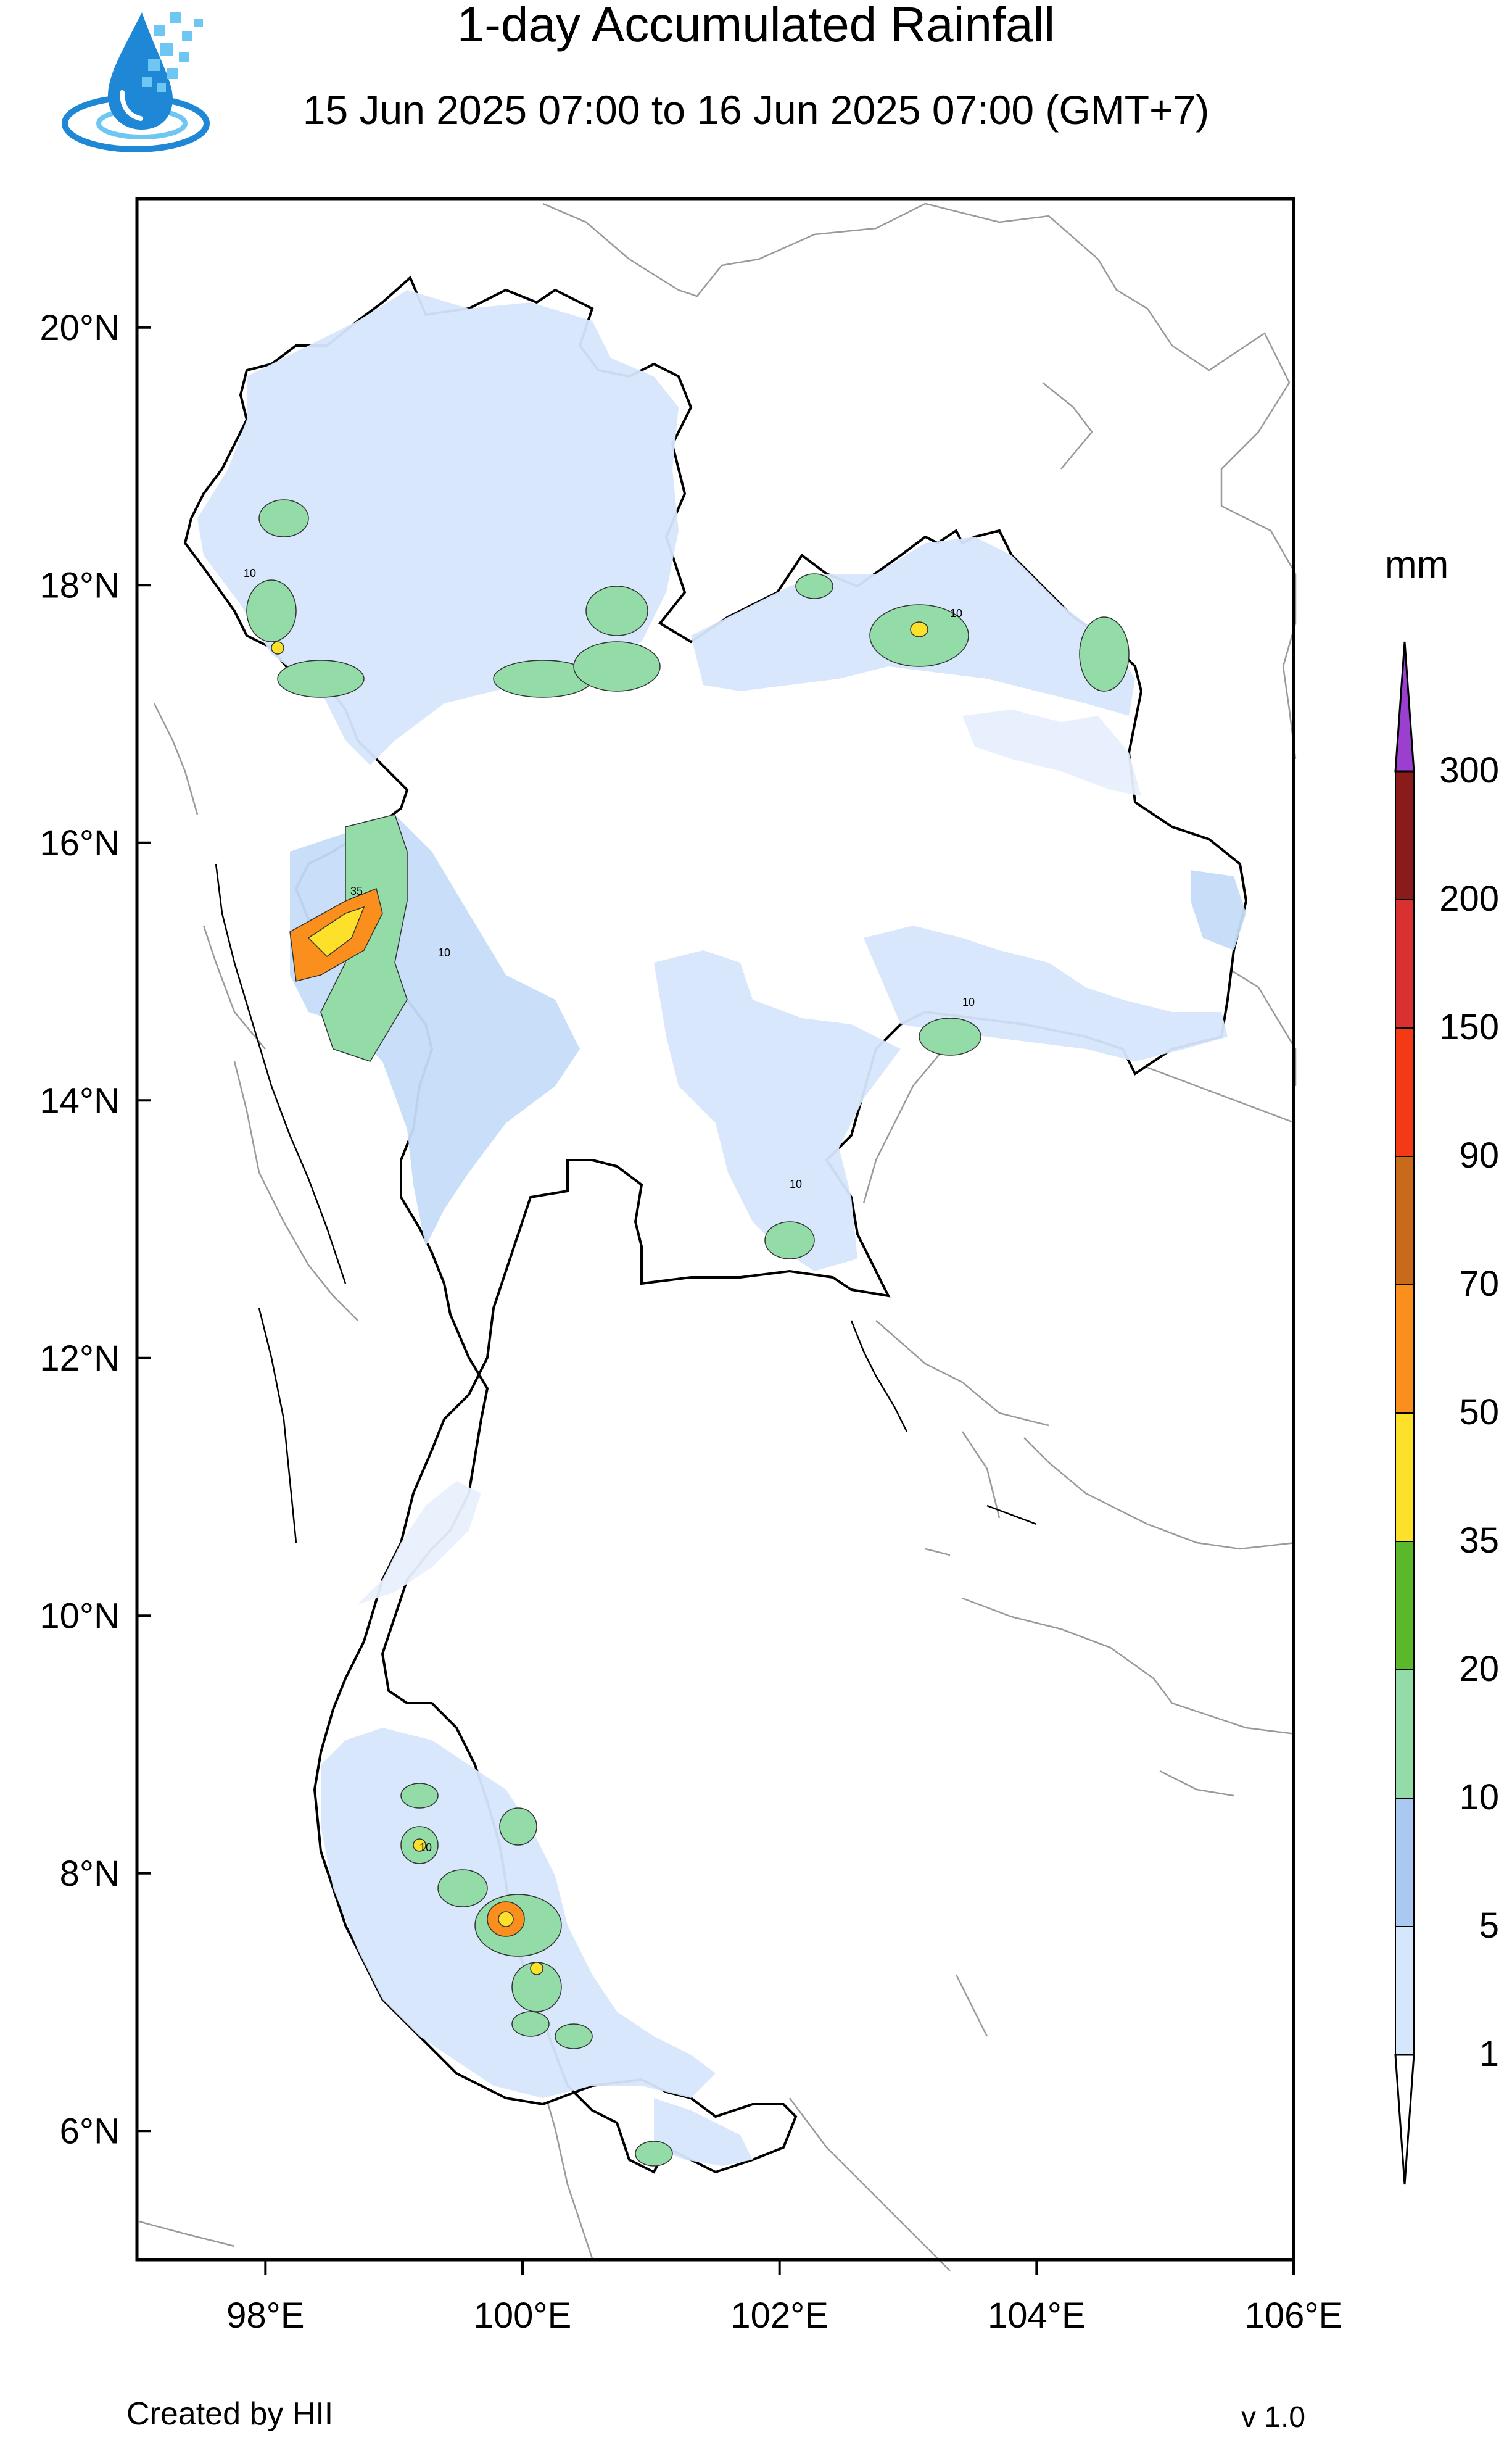 This screenshot has width=1512, height=2443. Describe the element at coordinates (80, 585) in the screenshot. I see `lat-tick-label: 18°N` at that location.